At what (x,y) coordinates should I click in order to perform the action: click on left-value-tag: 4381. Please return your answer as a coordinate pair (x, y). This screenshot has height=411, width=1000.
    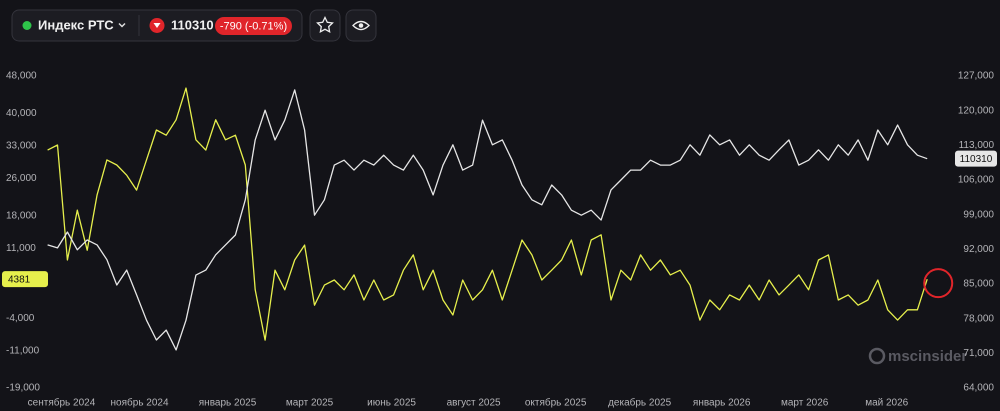
    Looking at the image, I should click on (25, 279).